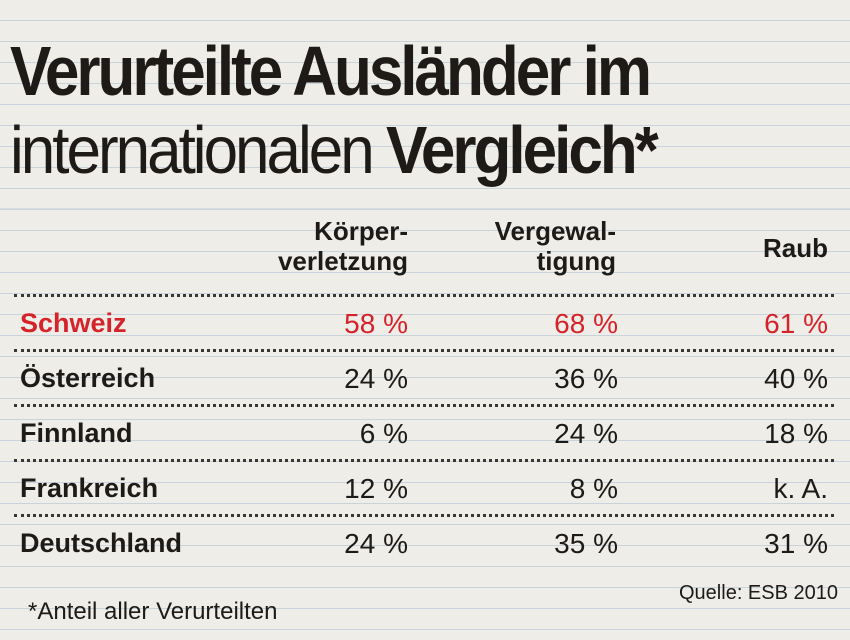 The image size is (850, 640). I want to click on column-header-koerperverletzung: Körper- verletzung, so click(314, 246).